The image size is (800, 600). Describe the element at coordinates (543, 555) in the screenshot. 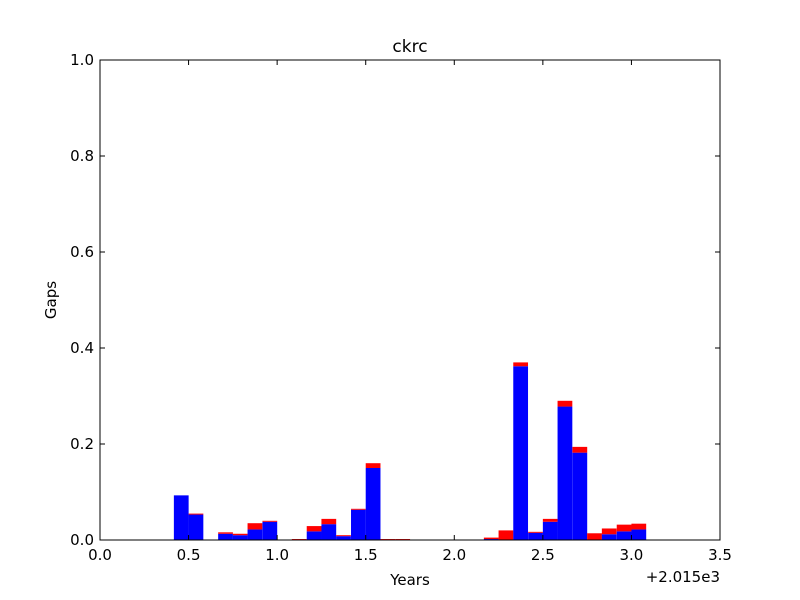

I see `x-tick-label: 2.5` at that location.